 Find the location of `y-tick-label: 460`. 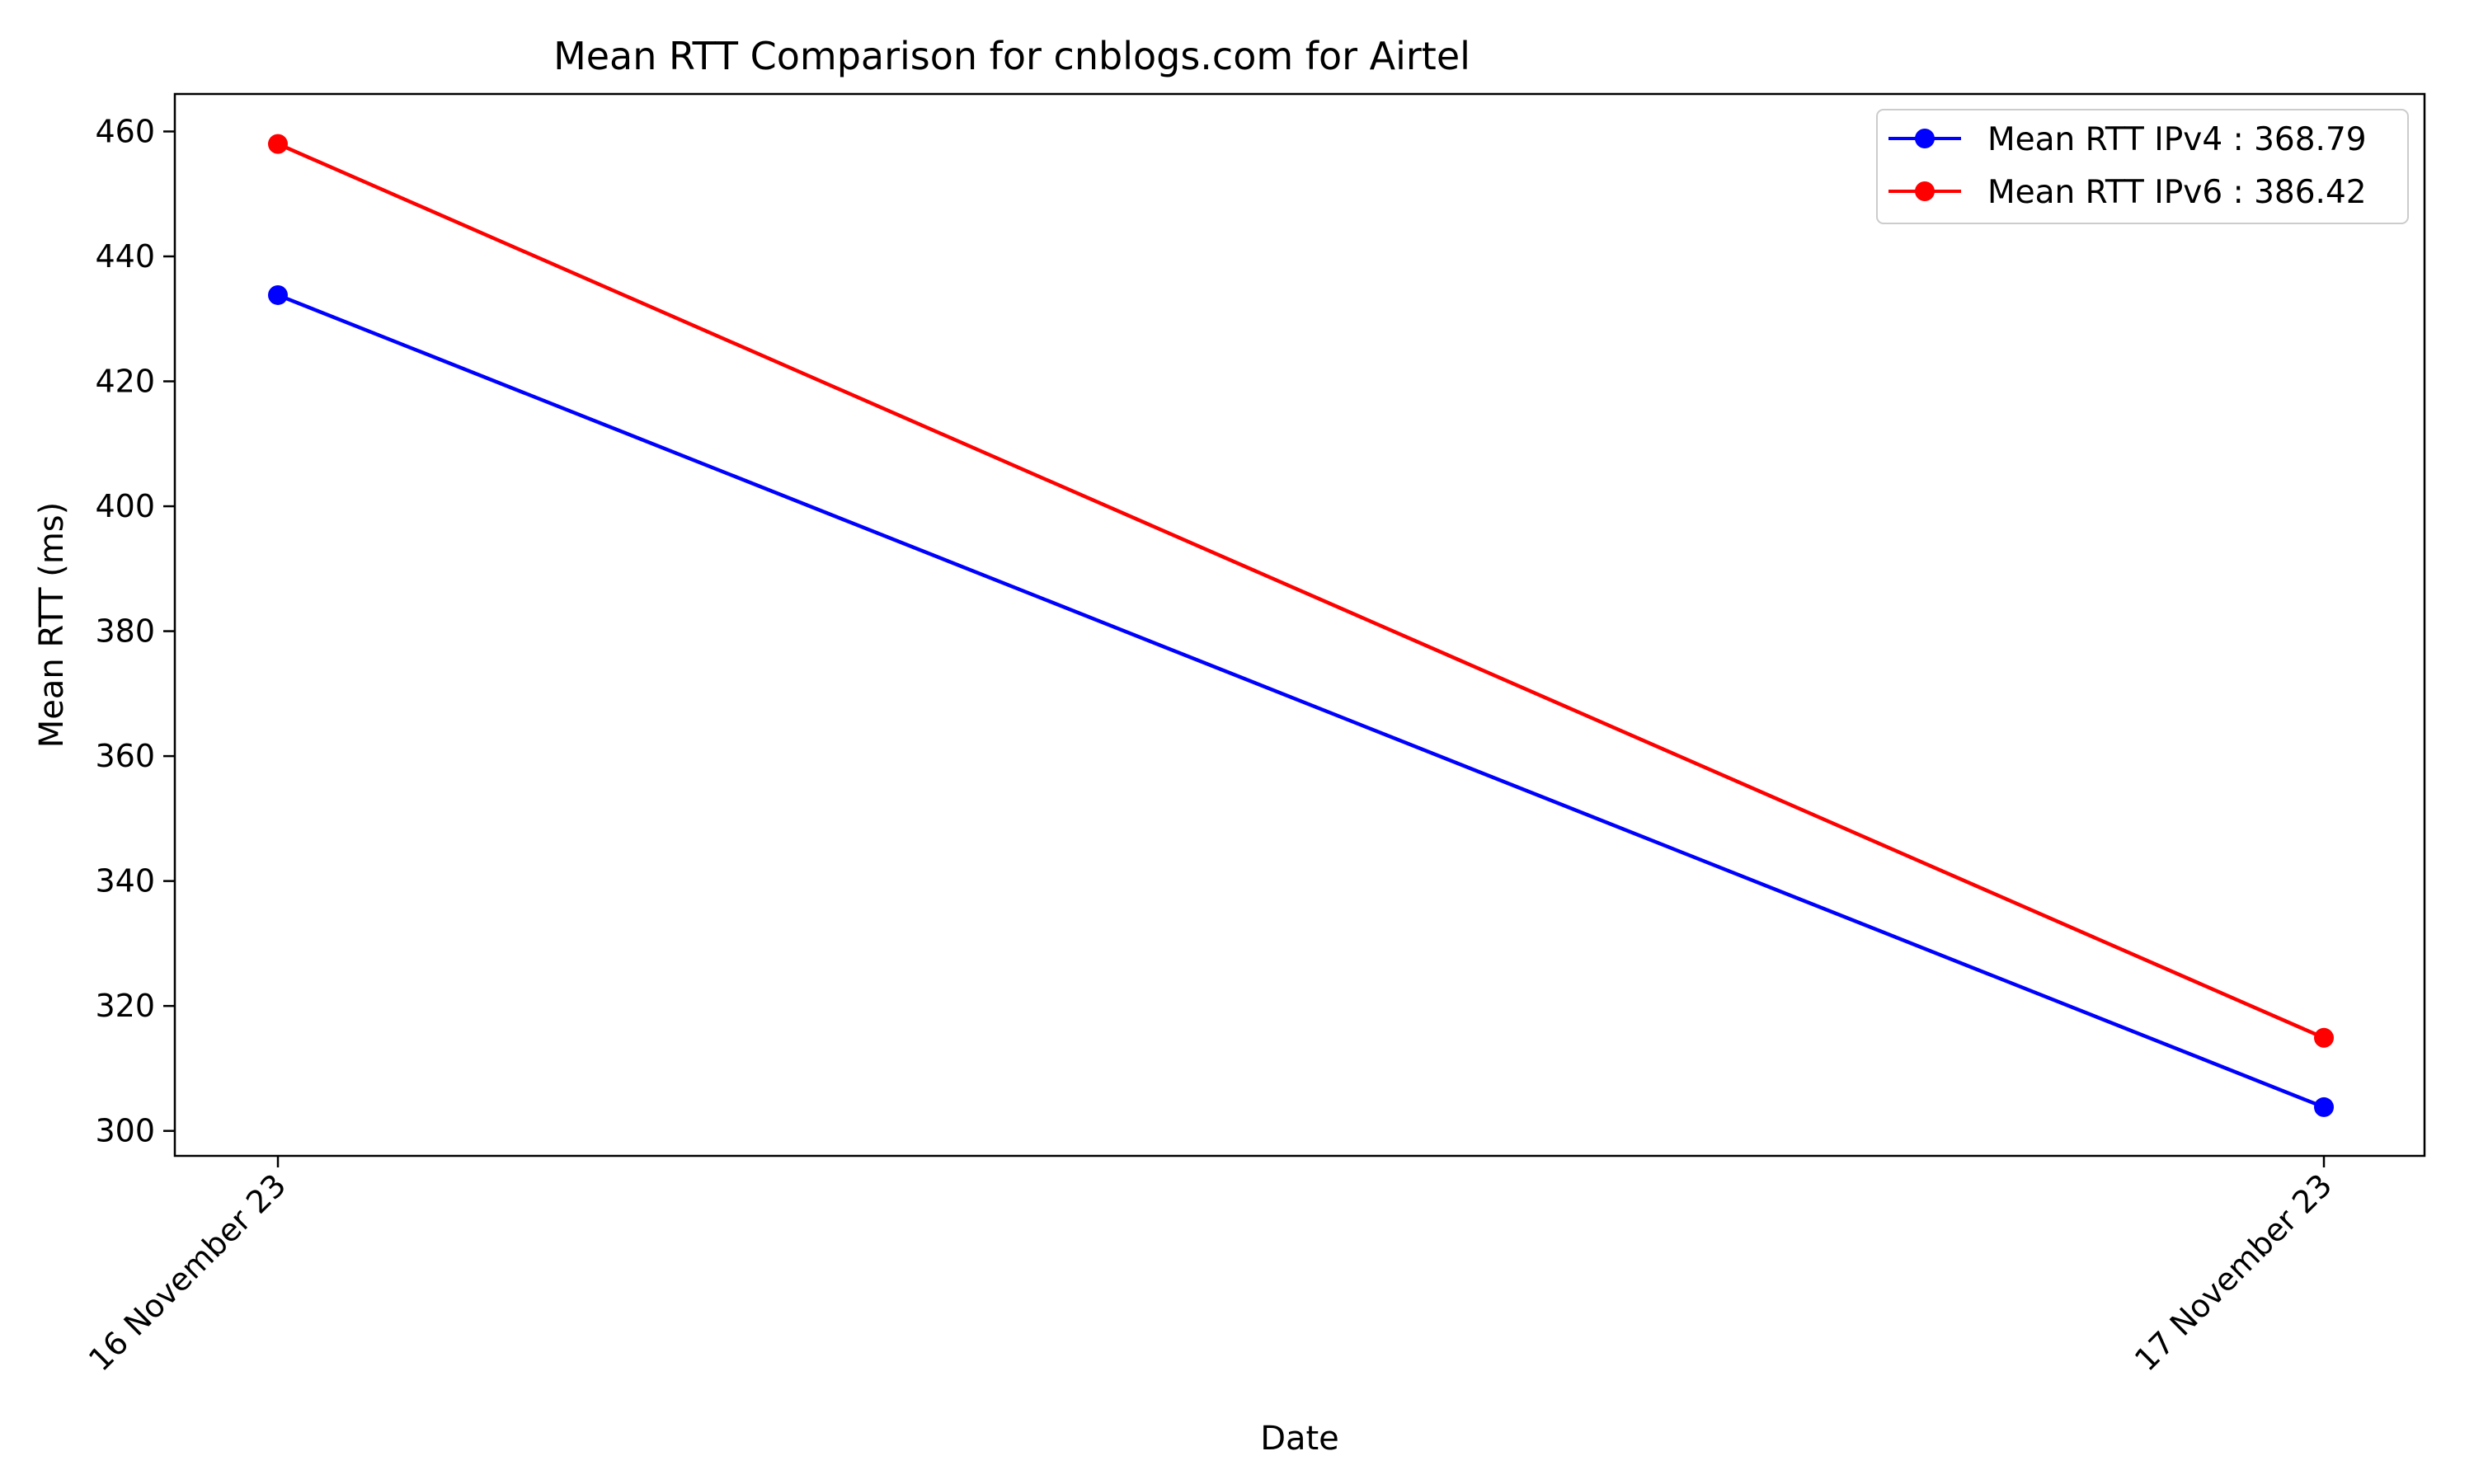

y-tick-label: 460 is located at coordinates (125, 131).